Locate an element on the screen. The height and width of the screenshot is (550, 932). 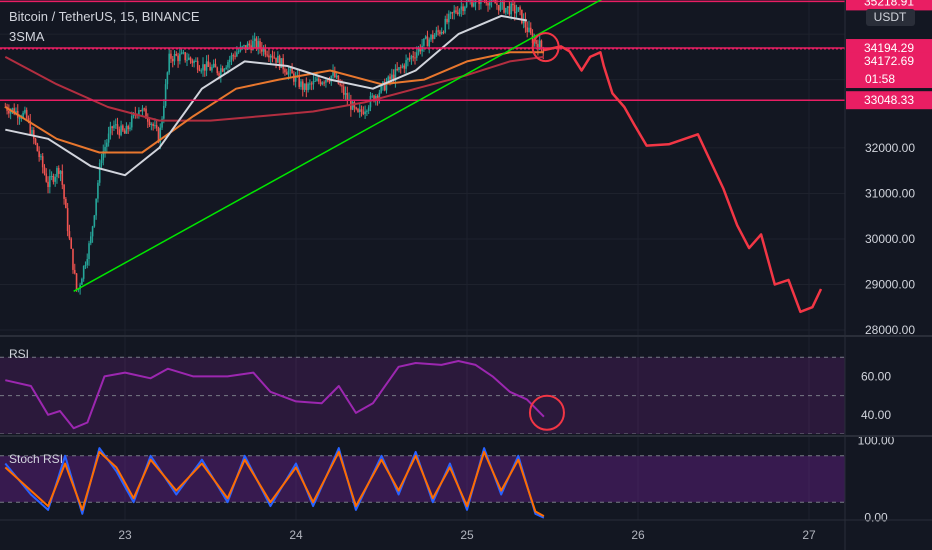
stoch-d-line is located at coordinates (274, 483).